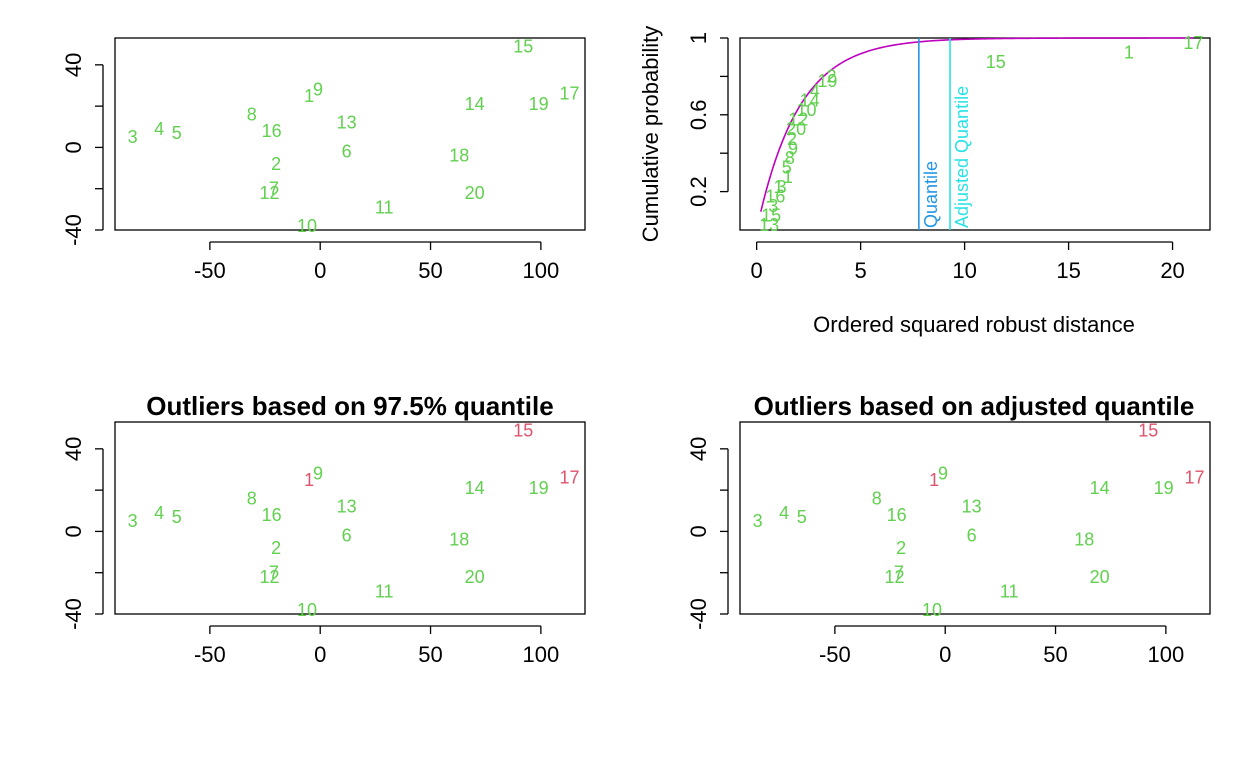  I want to click on cdf-point-label: 16, so click(775, 196).